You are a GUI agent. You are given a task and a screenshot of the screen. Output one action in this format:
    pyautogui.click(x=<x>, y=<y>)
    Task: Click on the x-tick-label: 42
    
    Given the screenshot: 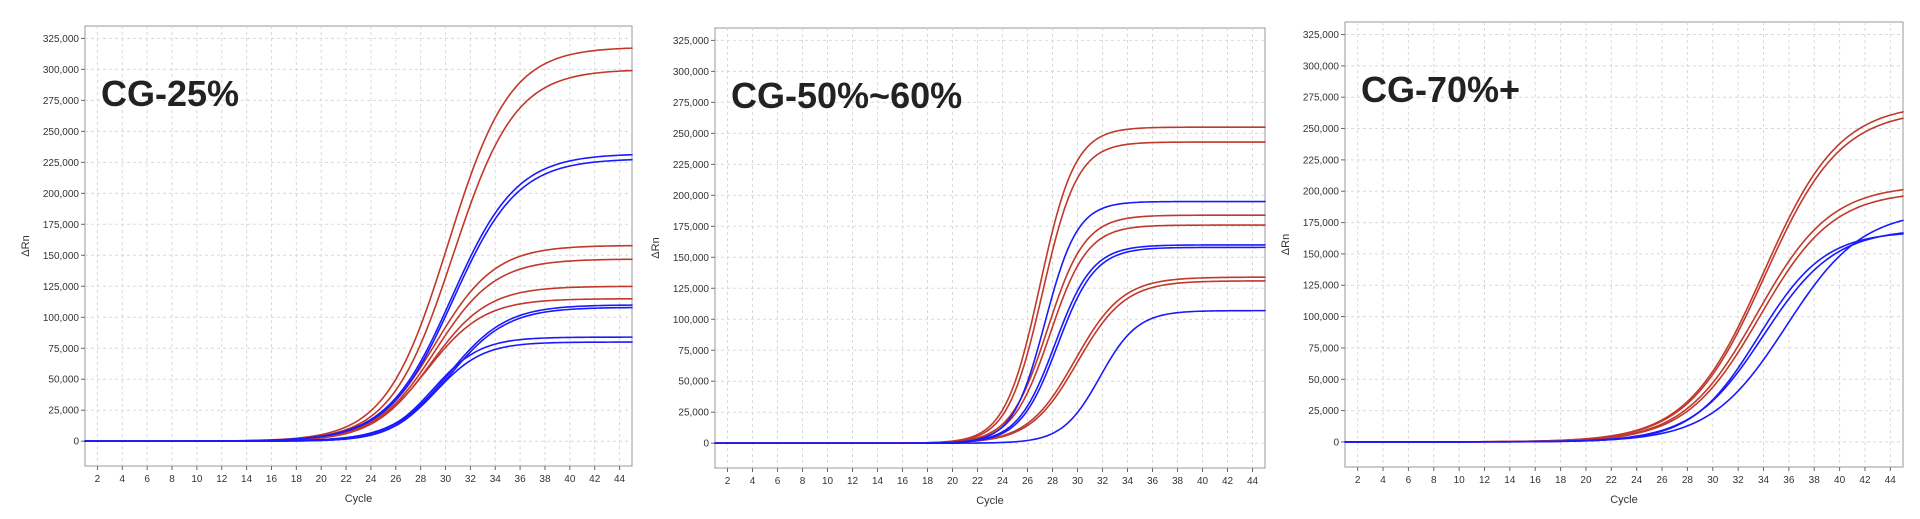 What is the action you would take?
    pyautogui.click(x=1228, y=481)
    